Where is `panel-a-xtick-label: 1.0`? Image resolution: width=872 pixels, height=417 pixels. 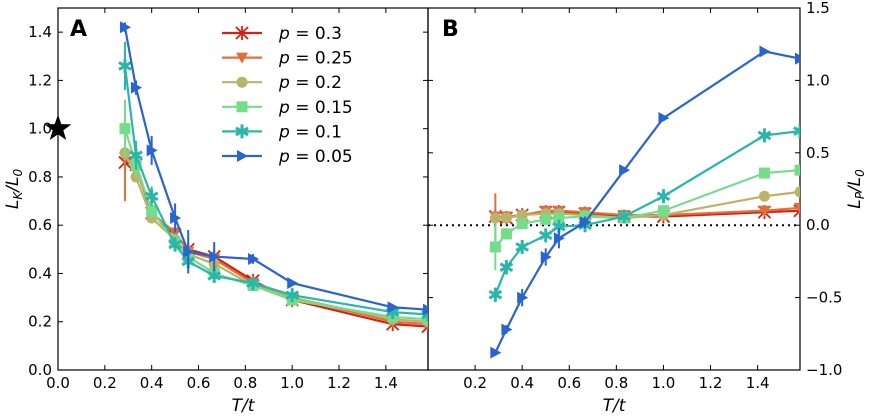
panel-a-xtick-label: 1.0 is located at coordinates (292, 383).